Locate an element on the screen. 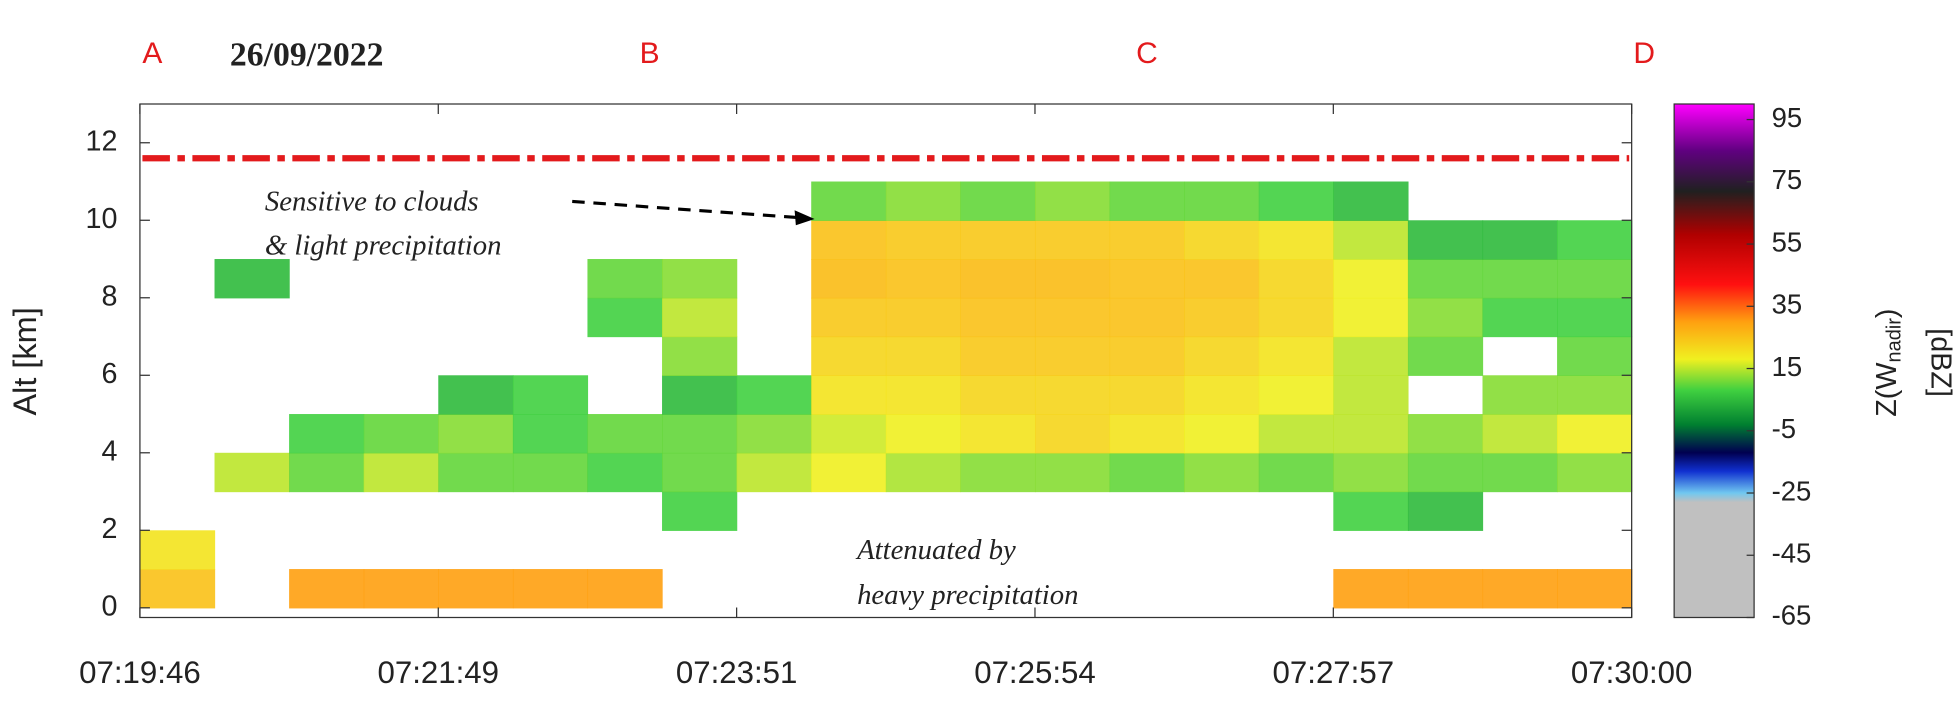  y-tick-label: 4 is located at coordinates (109, 451).